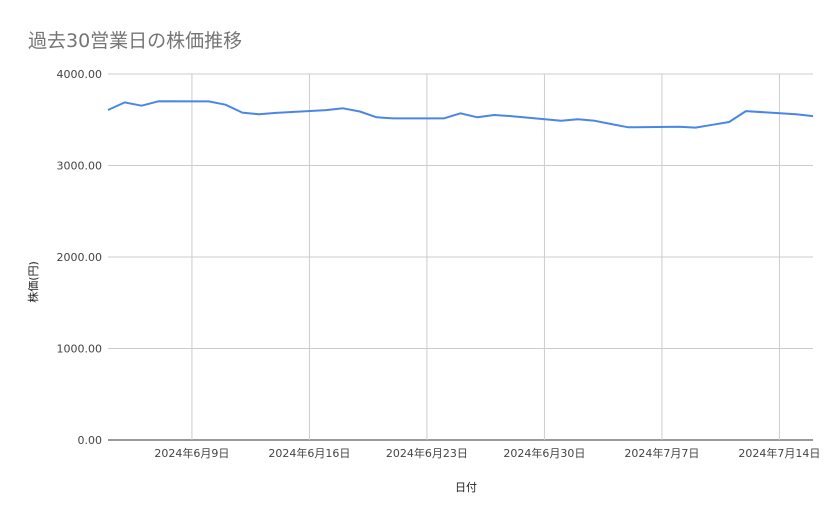  Describe the element at coordinates (544, 453) in the screenshot. I see `x-tick-label: 2024年6月30日` at that location.